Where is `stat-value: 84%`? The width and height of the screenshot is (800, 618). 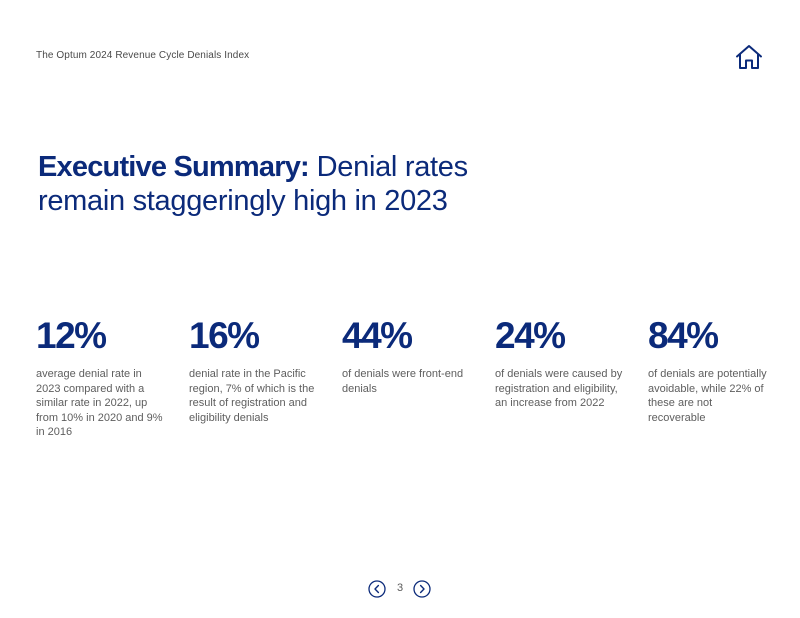
stat-value: 84% is located at coordinates (683, 335).